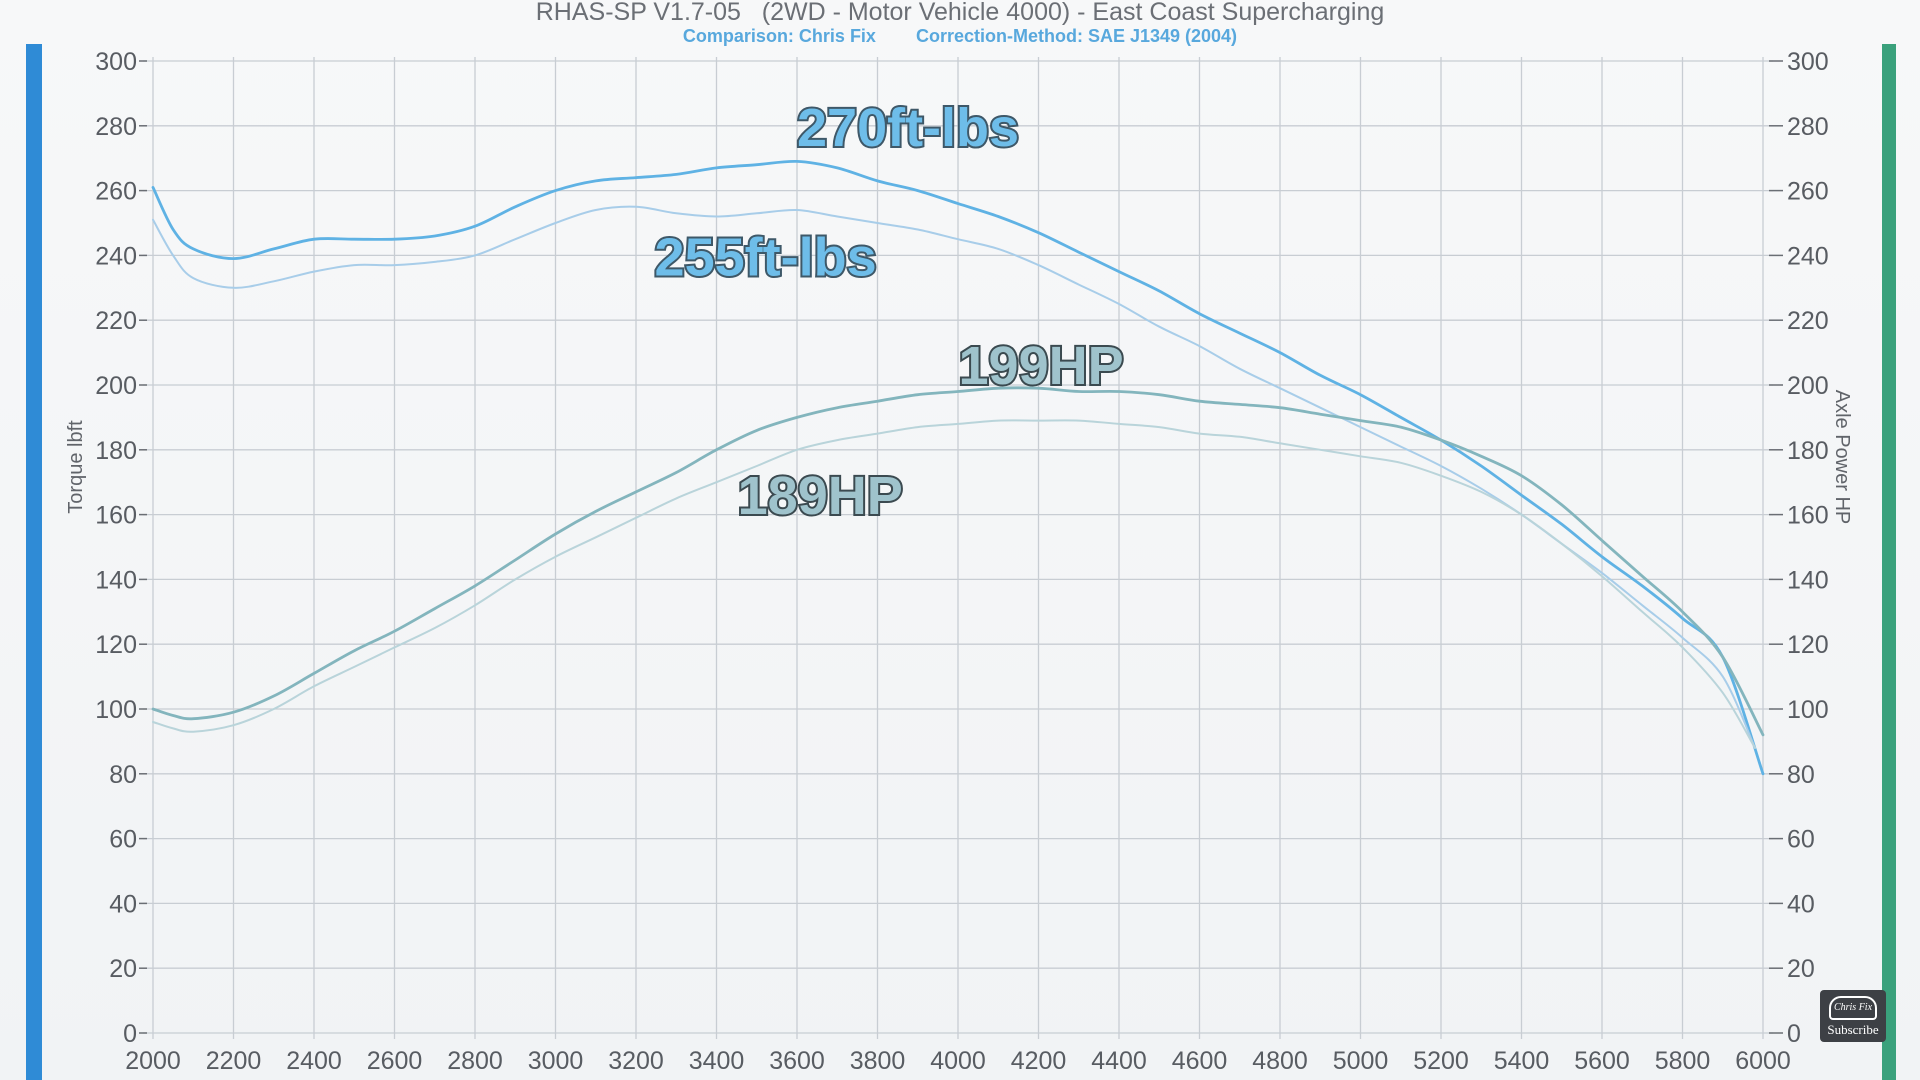 The height and width of the screenshot is (1080, 1920). I want to click on x-tick-label: 4800, so click(1280, 1061).